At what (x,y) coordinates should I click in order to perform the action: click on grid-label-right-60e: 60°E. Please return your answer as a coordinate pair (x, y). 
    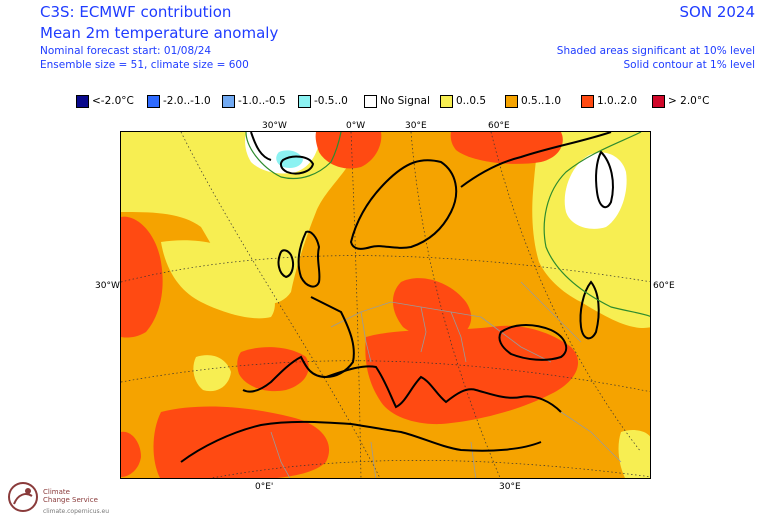
    Looking at the image, I should click on (664, 286).